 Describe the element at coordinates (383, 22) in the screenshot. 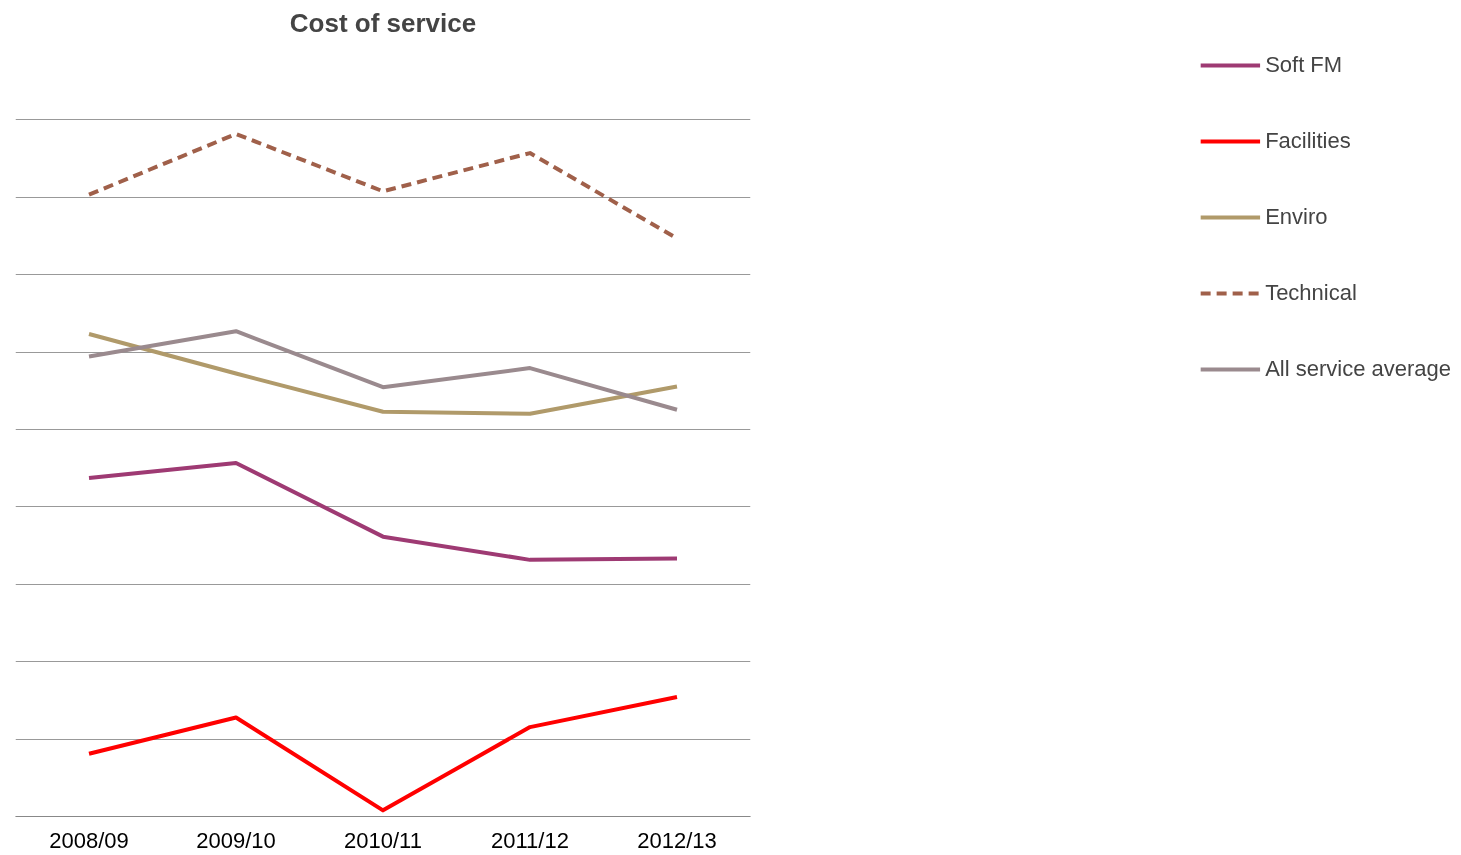

I see `chart-title: Cost of service` at that location.